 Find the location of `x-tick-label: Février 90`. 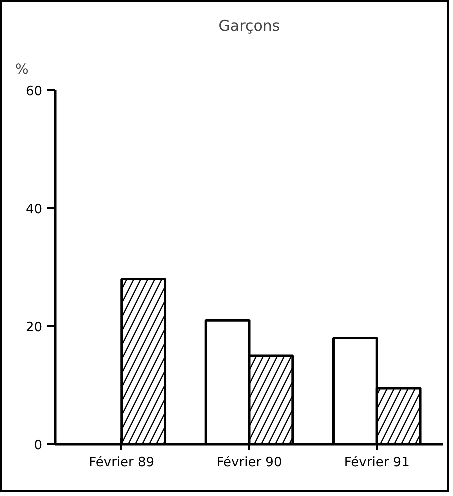

x-tick-label: Février 90 is located at coordinates (249, 463).